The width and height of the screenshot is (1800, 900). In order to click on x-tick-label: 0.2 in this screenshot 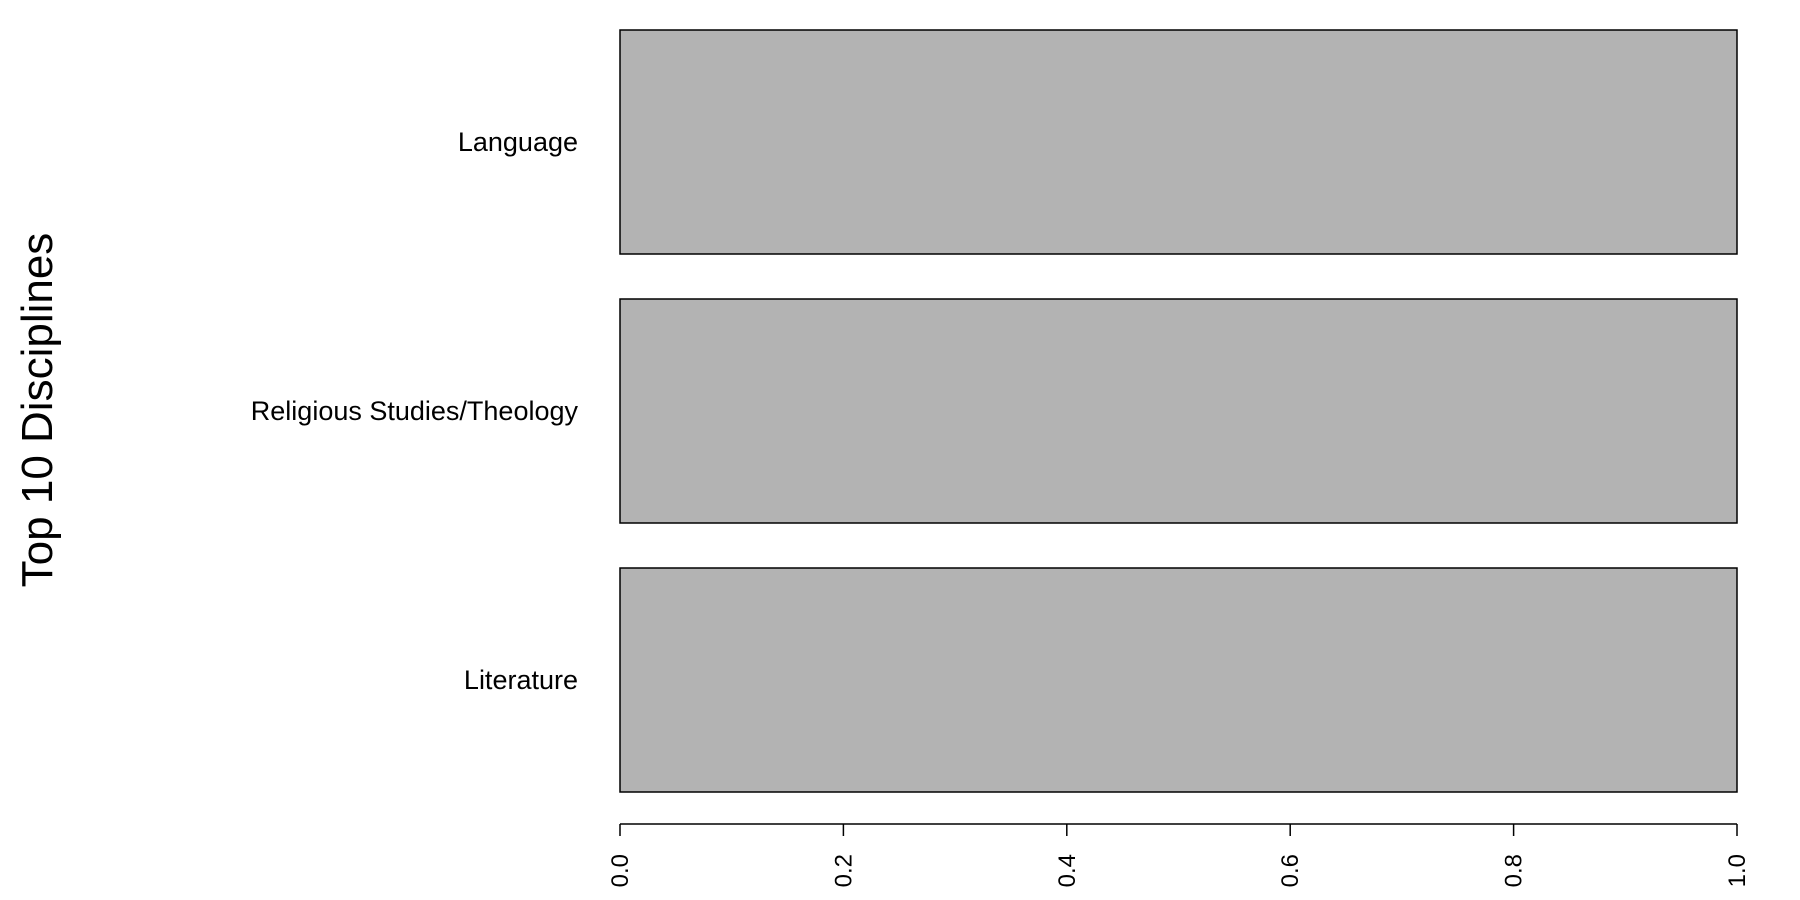, I will do `click(843, 870)`.